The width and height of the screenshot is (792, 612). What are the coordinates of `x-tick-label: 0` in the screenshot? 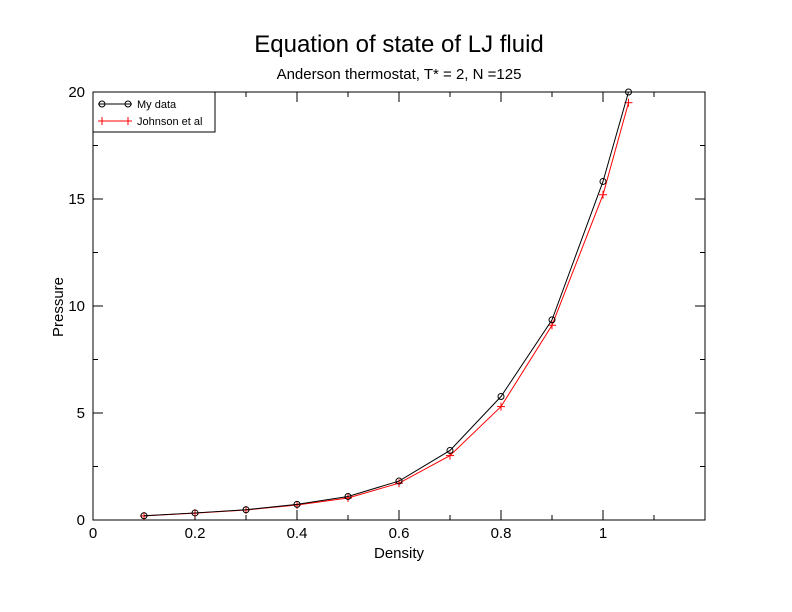 It's located at (93, 533).